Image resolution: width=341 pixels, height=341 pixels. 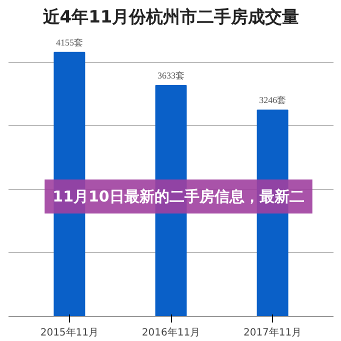 I want to click on data-label: 3246套, so click(x=272, y=100).